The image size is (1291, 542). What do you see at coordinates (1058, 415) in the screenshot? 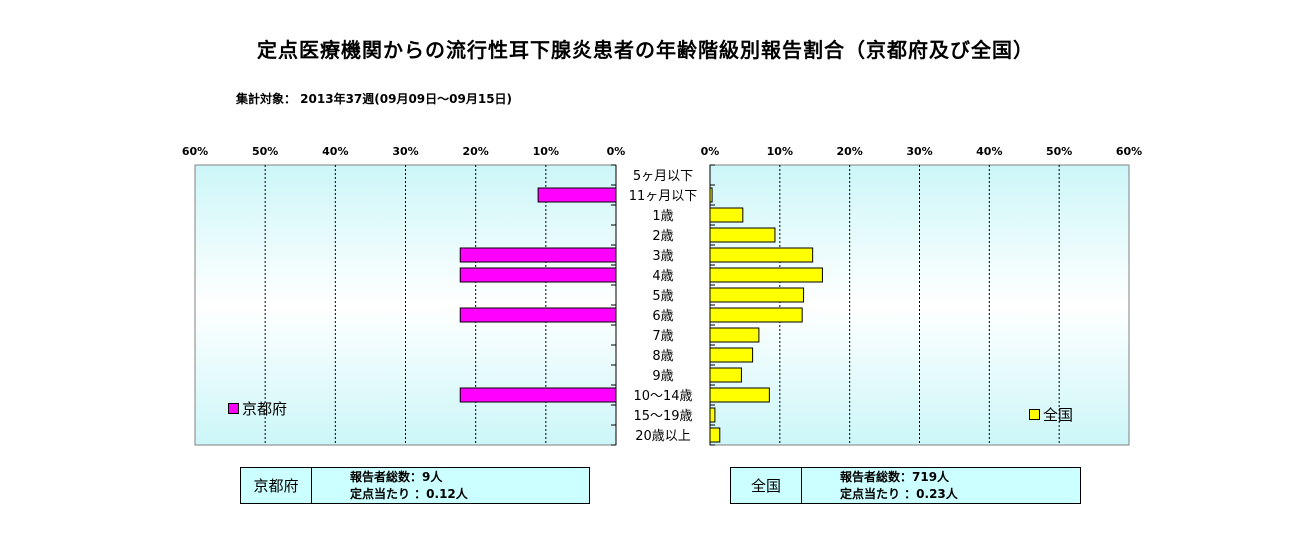
I see `legend-national-label: 全国` at bounding box center [1058, 415].